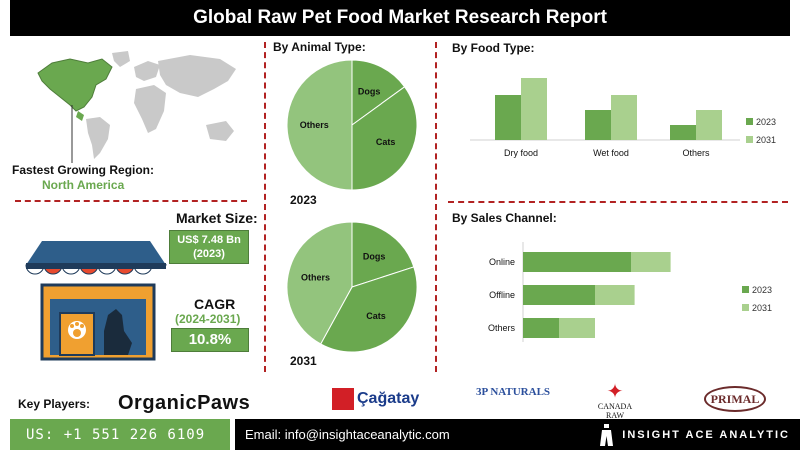 This screenshot has height=450, width=800. What do you see at coordinates (96, 301) in the screenshot?
I see `pet-shop-icon` at bounding box center [96, 301].